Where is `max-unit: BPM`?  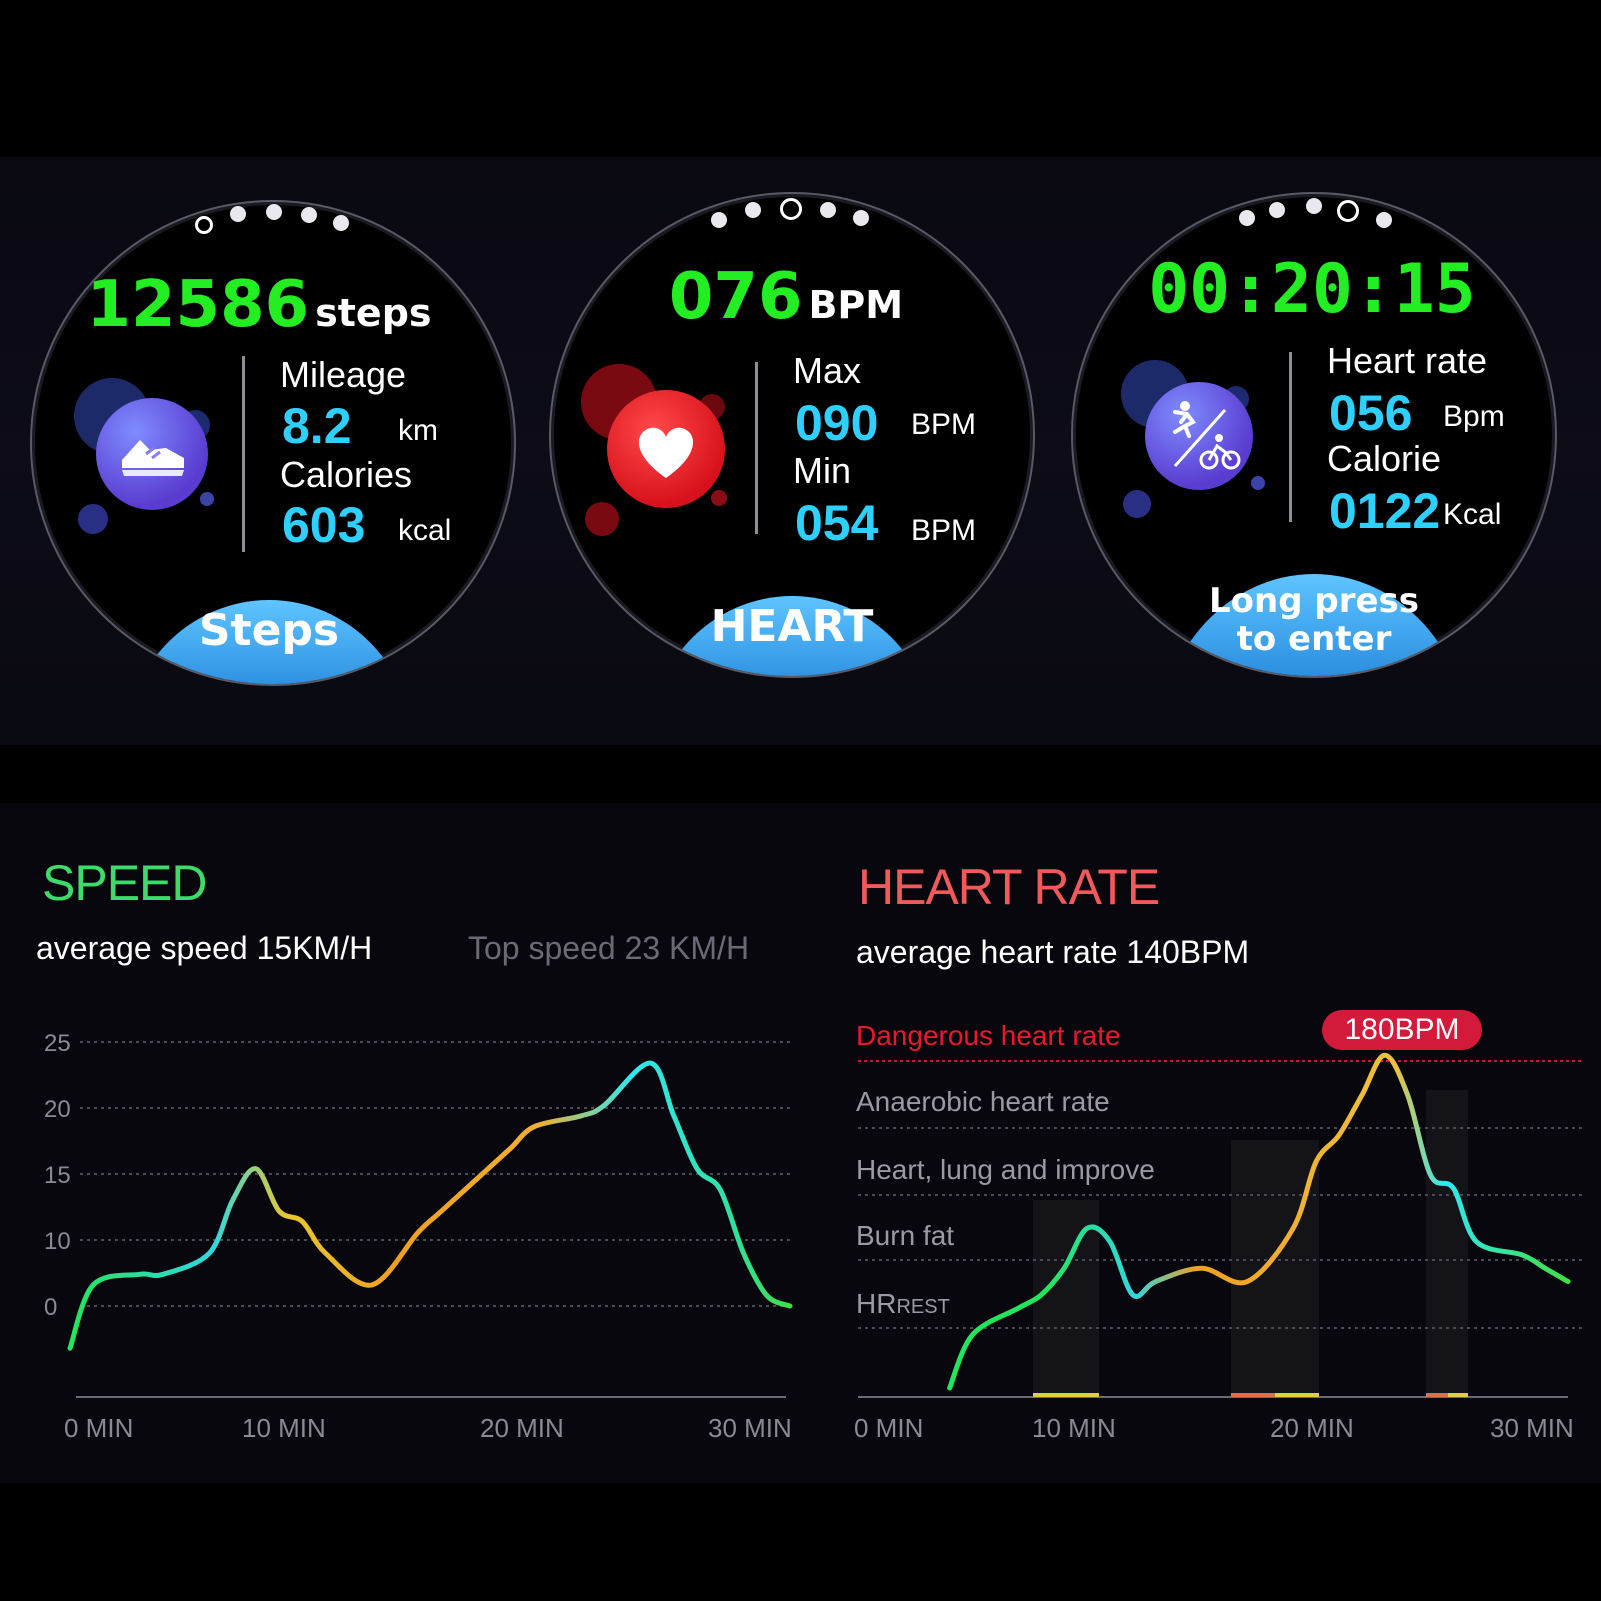 max-unit: BPM is located at coordinates (944, 424).